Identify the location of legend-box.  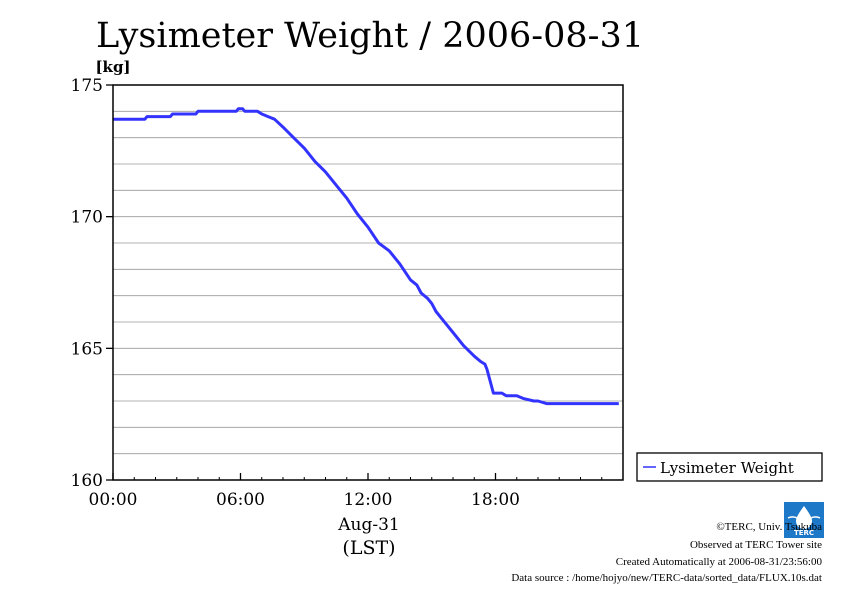
(729, 467).